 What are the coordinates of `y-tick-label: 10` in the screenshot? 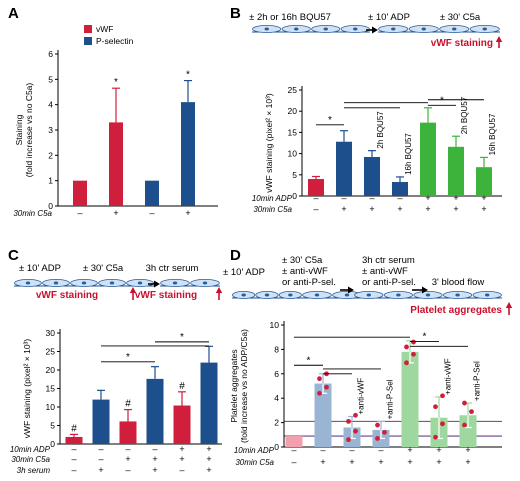 It's located at (51, 407).